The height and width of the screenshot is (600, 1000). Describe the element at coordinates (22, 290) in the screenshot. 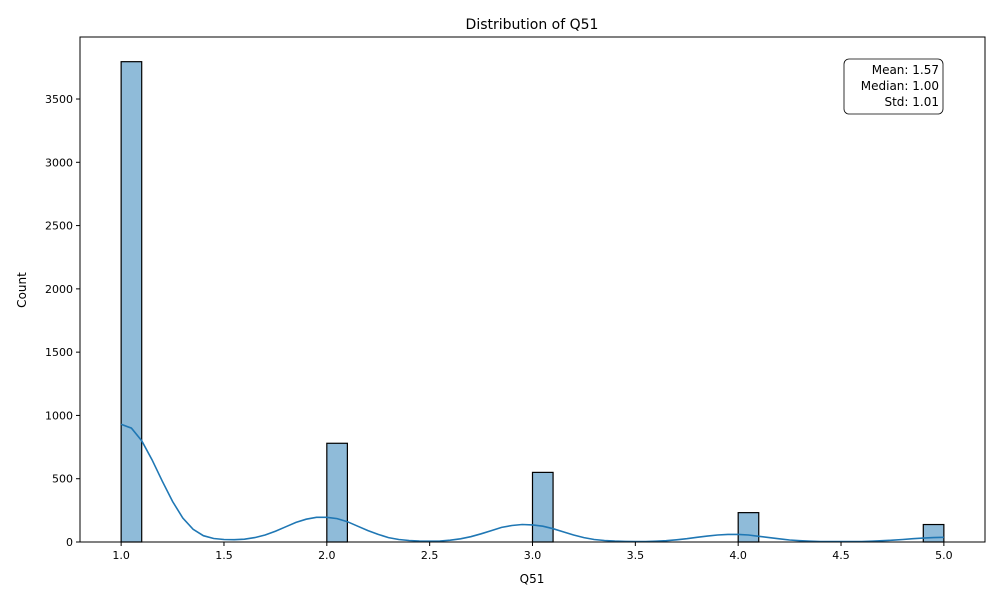

I see `y-axis-label: Count` at that location.